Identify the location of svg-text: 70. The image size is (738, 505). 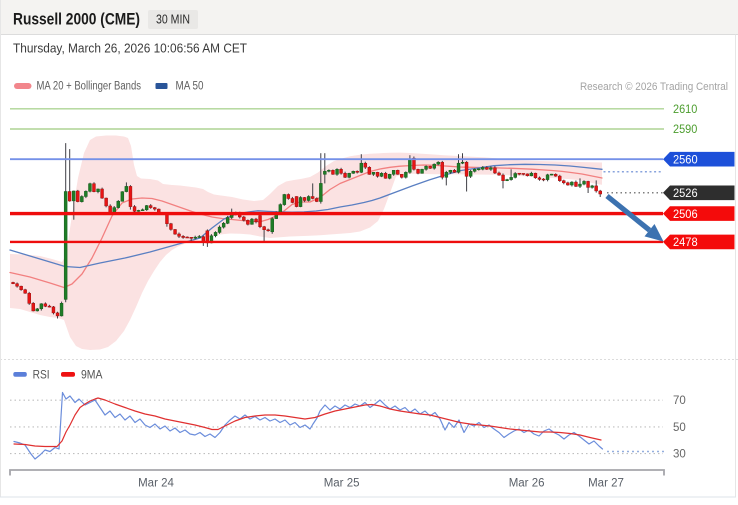
(679, 401).